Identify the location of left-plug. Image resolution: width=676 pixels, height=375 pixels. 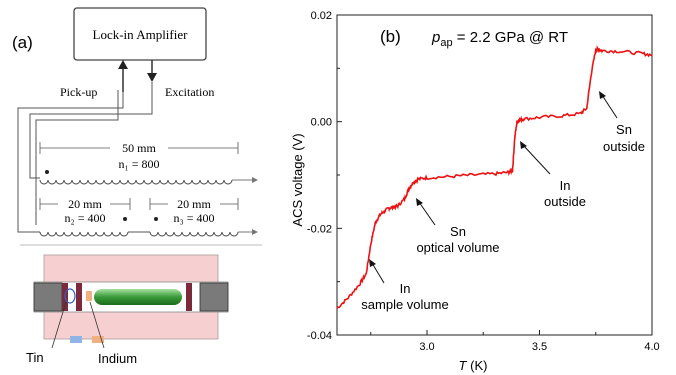
(48, 297).